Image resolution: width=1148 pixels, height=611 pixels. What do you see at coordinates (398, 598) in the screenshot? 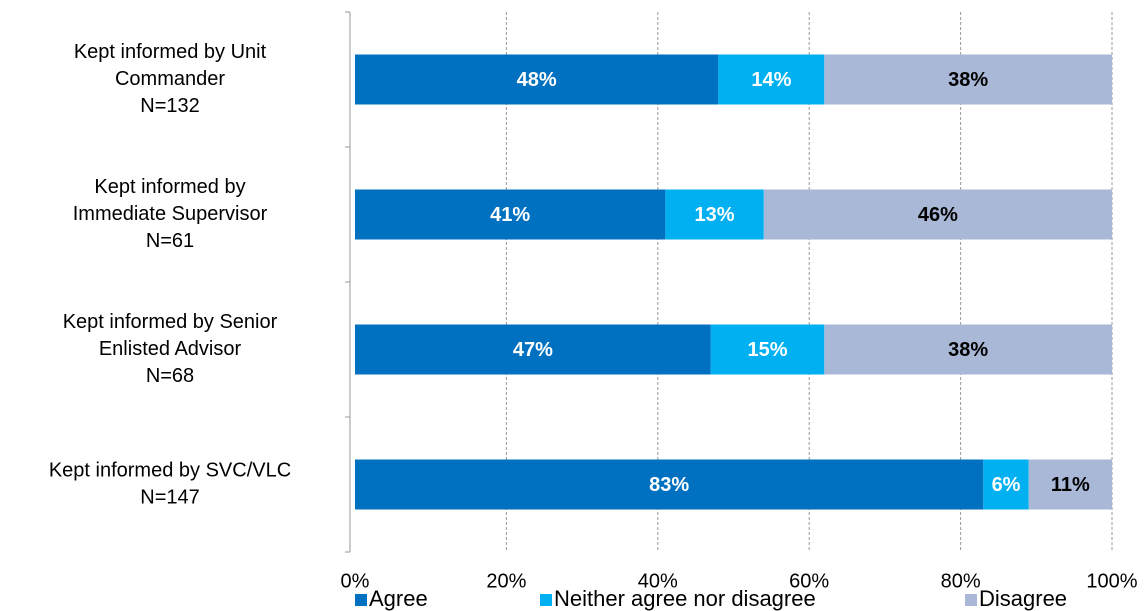
I see `legend-label: Agree` at bounding box center [398, 598].